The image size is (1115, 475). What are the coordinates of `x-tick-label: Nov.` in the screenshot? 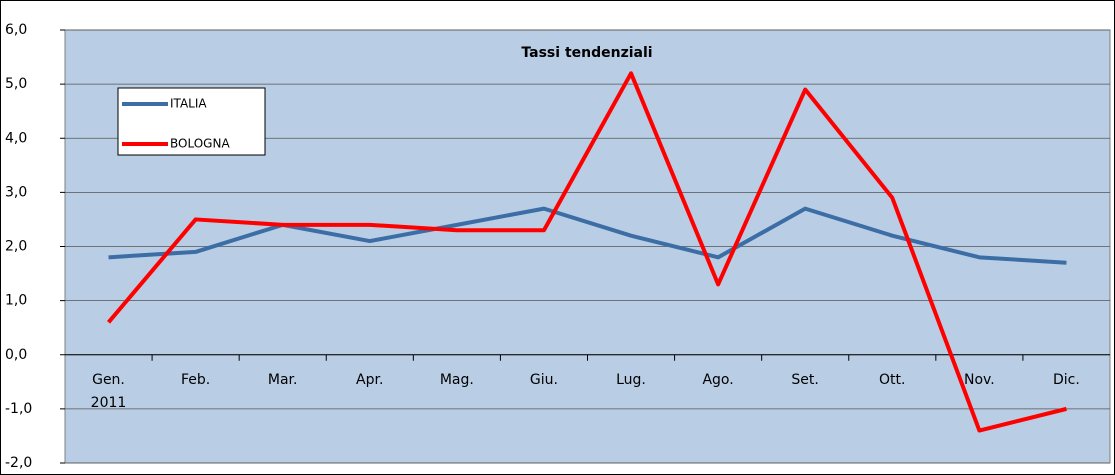 It's located at (979, 379).